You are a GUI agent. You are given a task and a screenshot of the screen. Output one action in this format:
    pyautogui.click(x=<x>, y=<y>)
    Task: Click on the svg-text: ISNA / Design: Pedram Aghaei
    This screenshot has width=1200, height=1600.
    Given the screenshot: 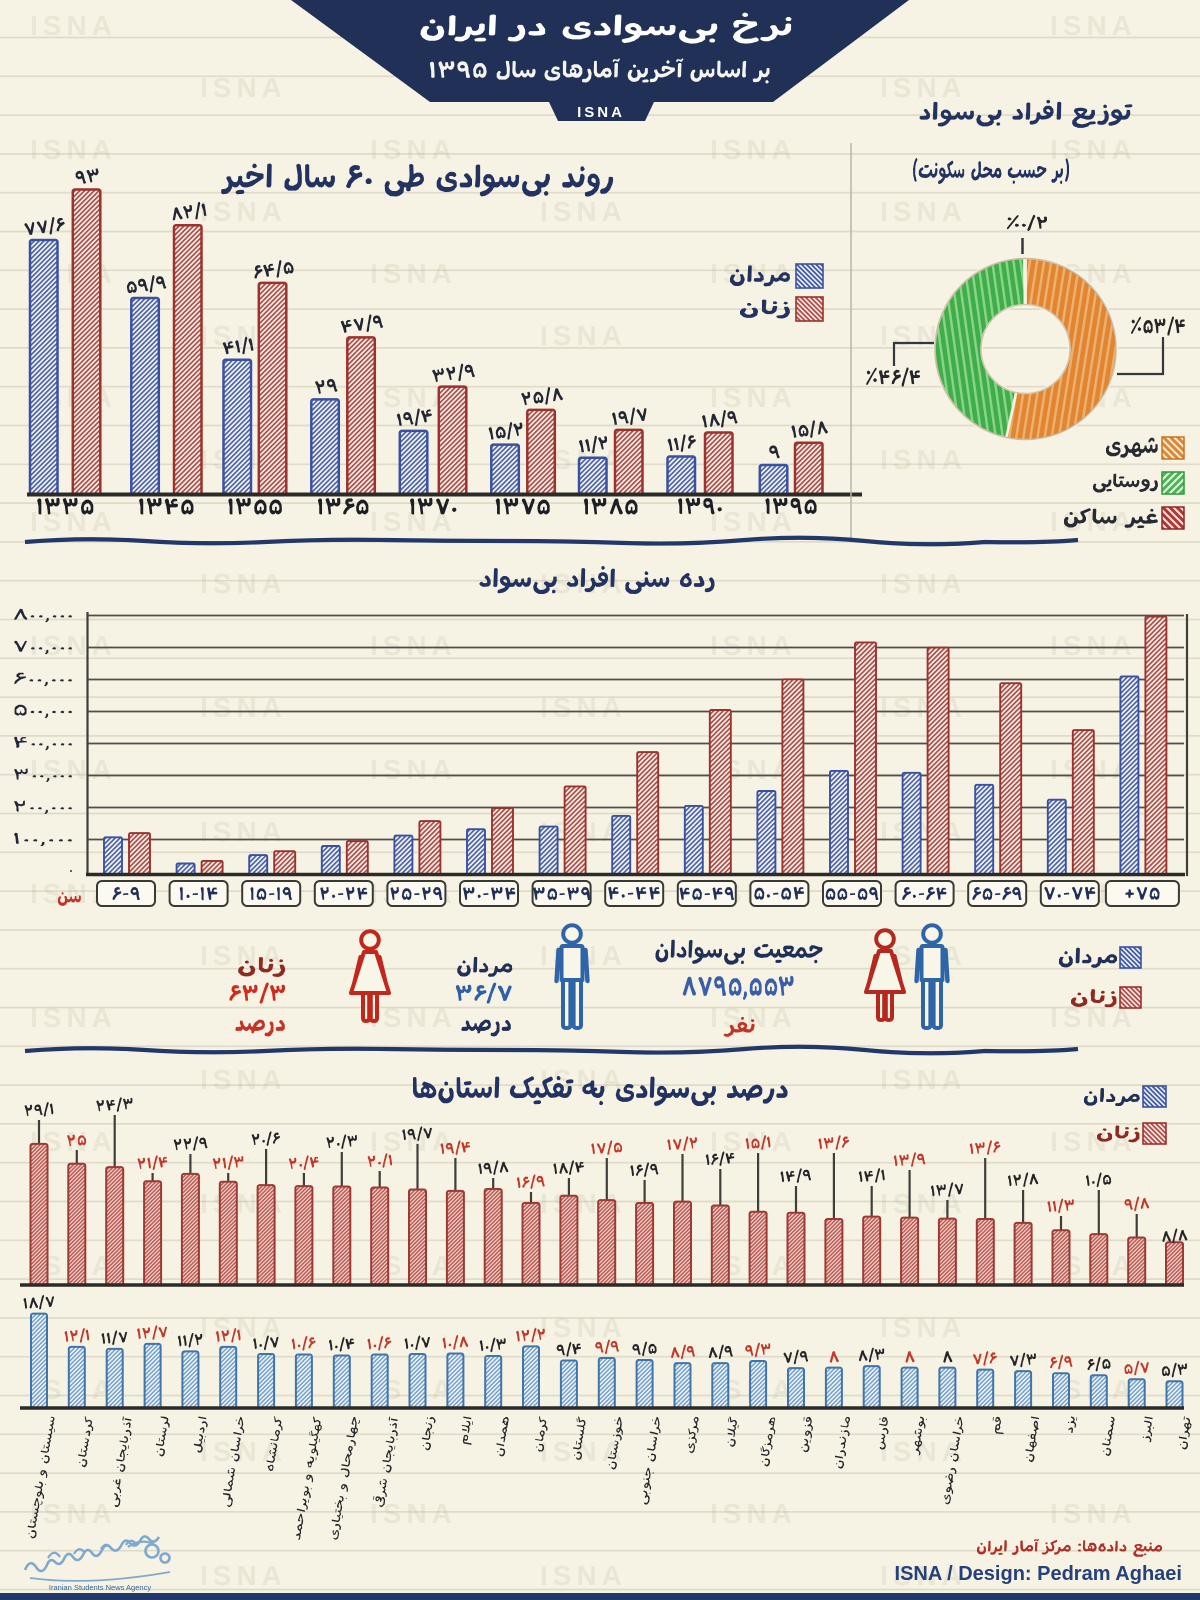 What is the action you would take?
    pyautogui.click(x=1038, y=1574)
    